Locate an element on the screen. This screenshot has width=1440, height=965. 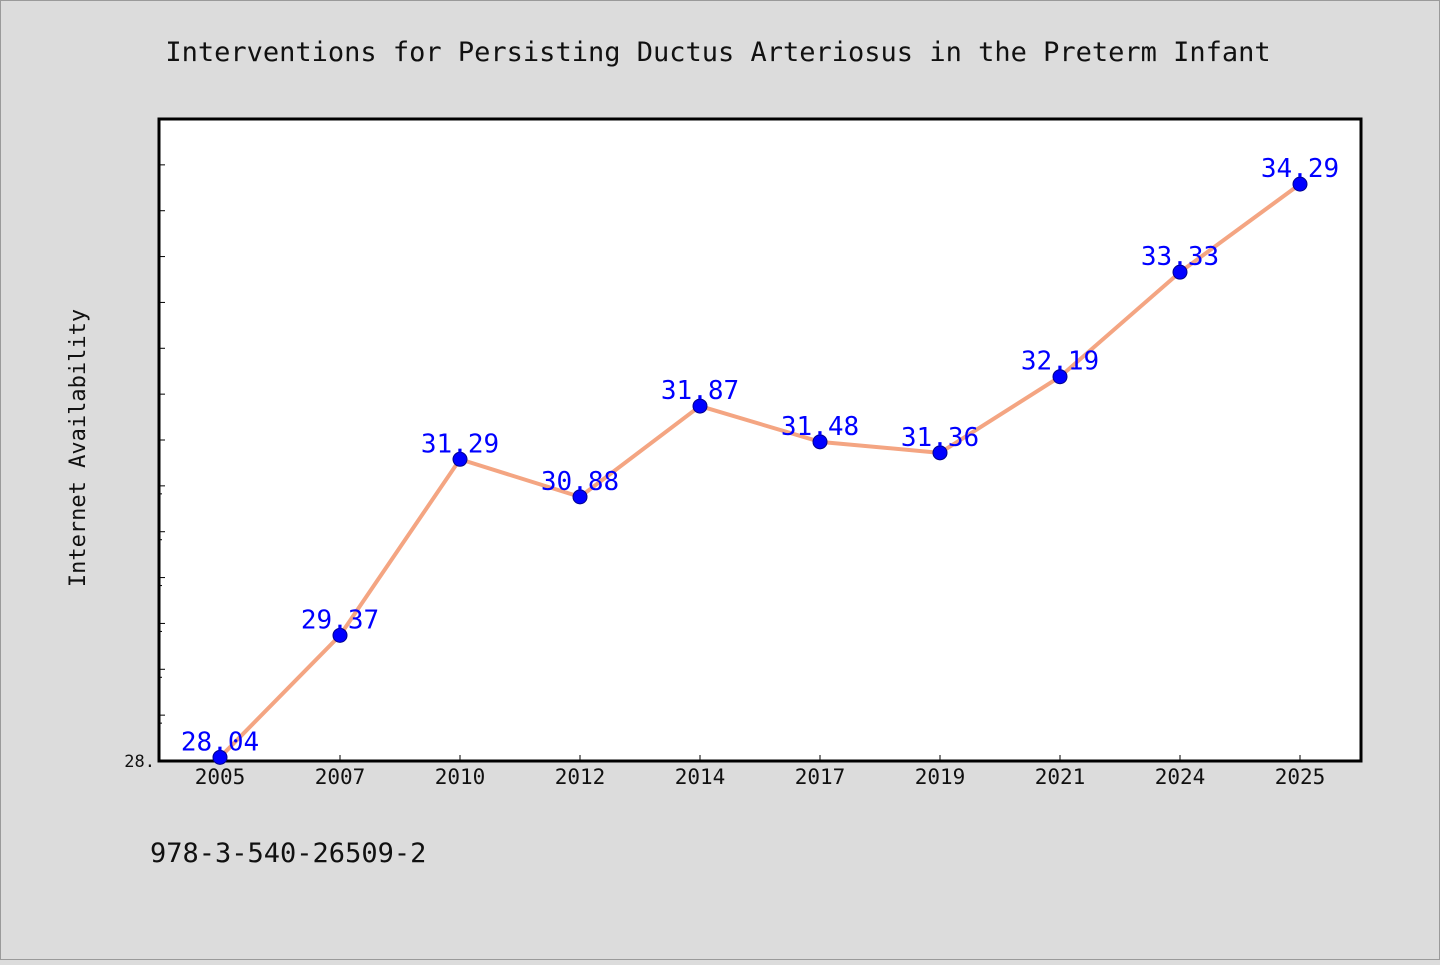
data-label: 28.04 is located at coordinates (220, 742).